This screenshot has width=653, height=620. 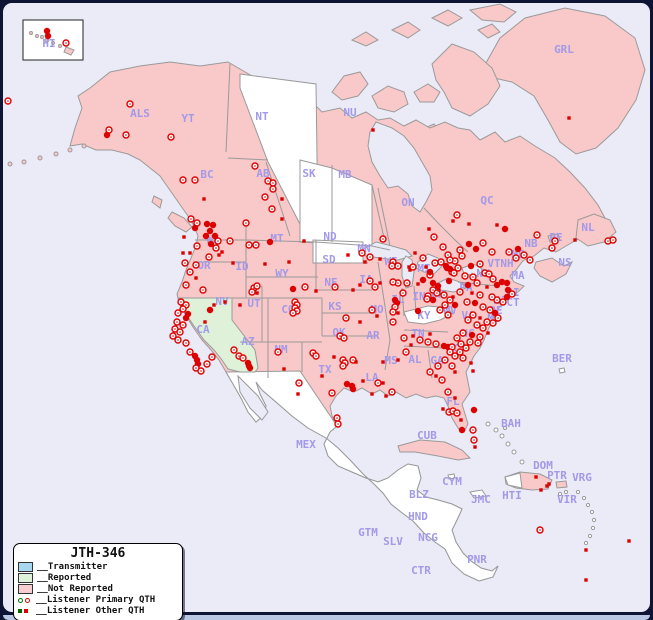 I want to click on region-label-mex: MEX, so click(x=306, y=444).